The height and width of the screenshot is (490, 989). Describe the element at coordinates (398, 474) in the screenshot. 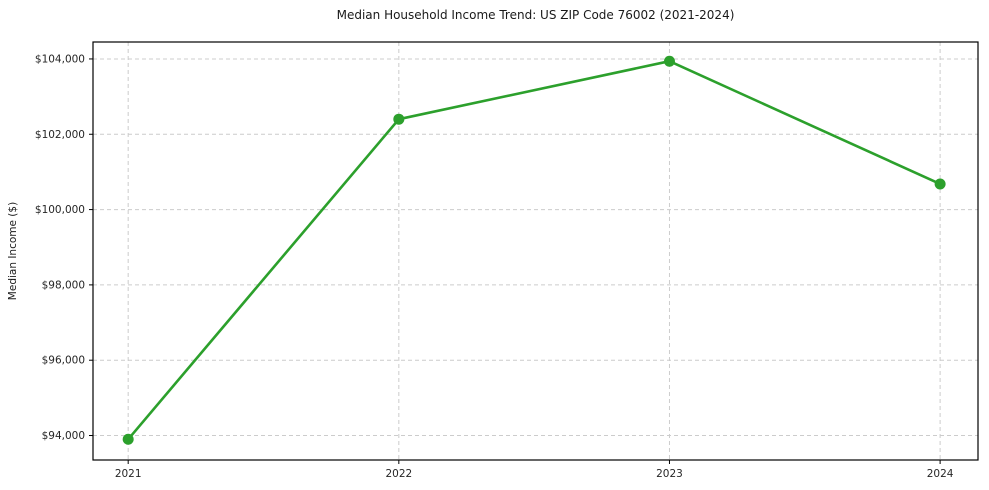

I see `x-tick-label: 2022` at that location.